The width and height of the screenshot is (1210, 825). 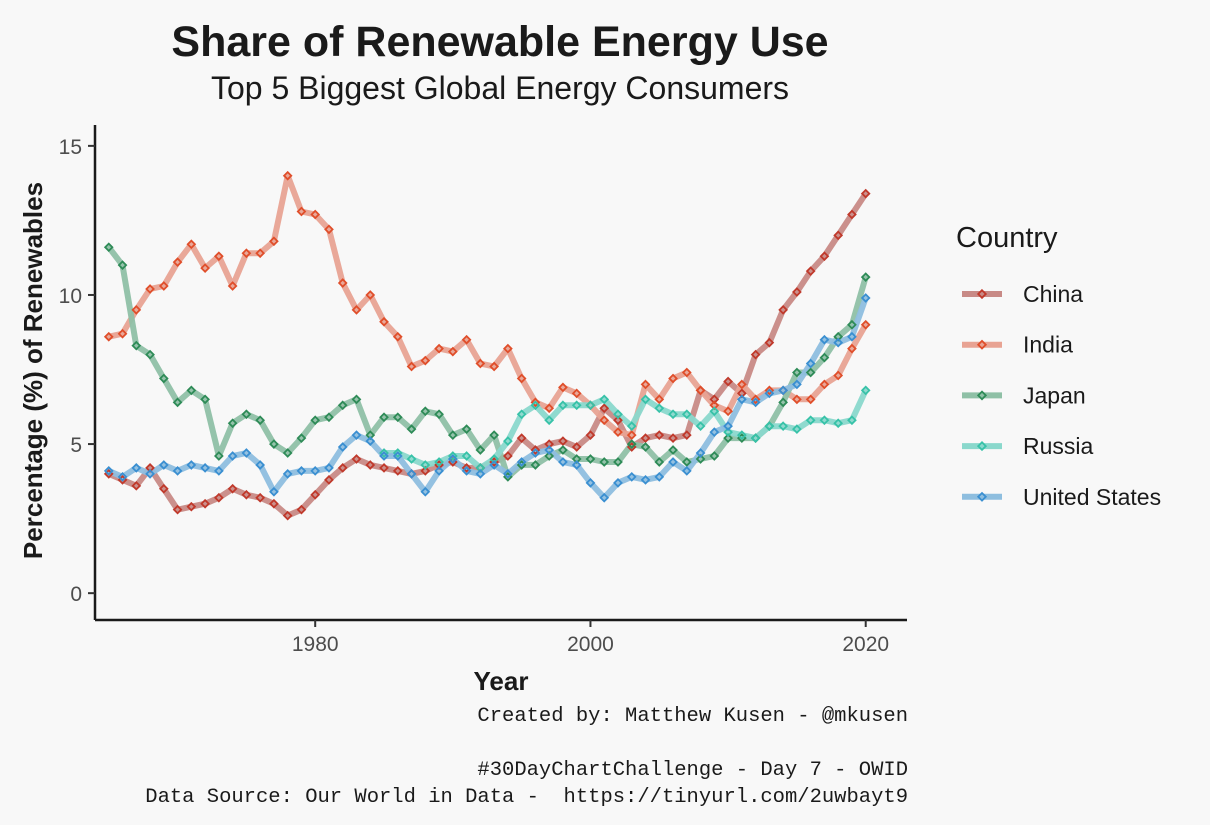 What do you see at coordinates (500, 42) in the screenshot?
I see `chart-title: Share of Renewable Energy Use` at bounding box center [500, 42].